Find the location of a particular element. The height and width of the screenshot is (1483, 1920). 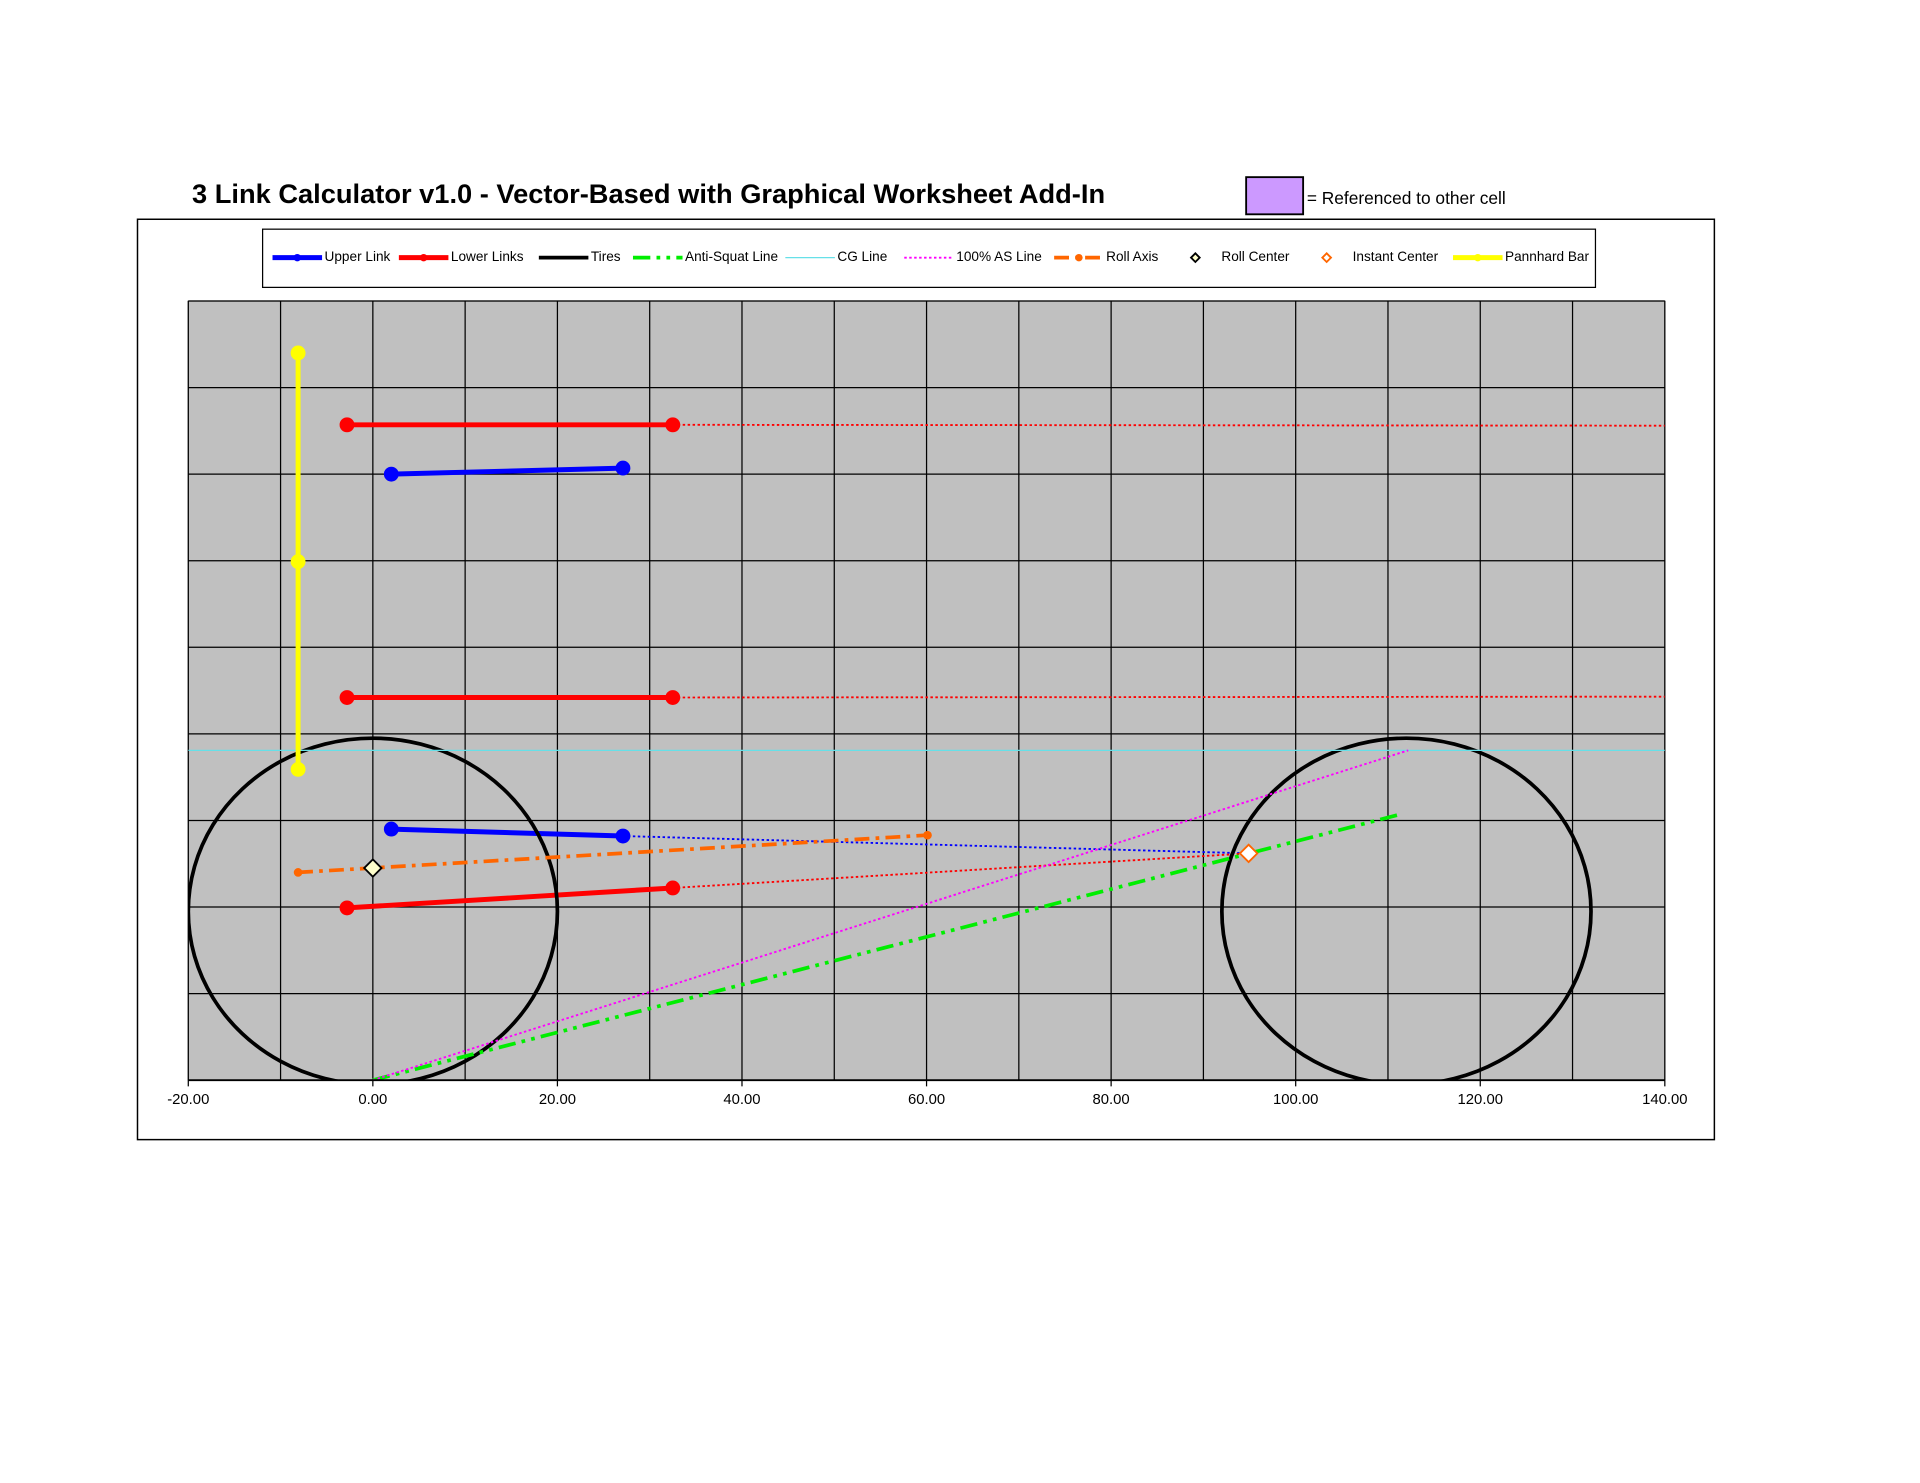

legend-label: Roll Center is located at coordinates (1255, 256).